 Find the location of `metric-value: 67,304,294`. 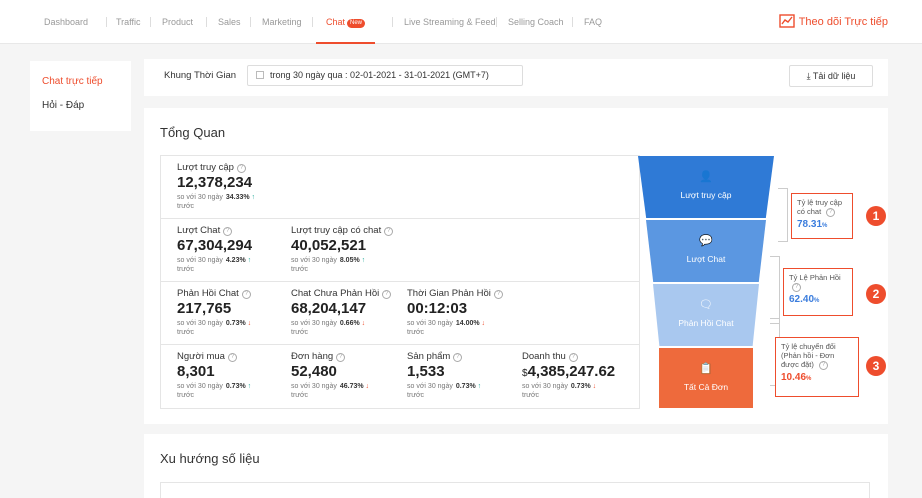

metric-value: 67,304,294 is located at coordinates (215, 245).